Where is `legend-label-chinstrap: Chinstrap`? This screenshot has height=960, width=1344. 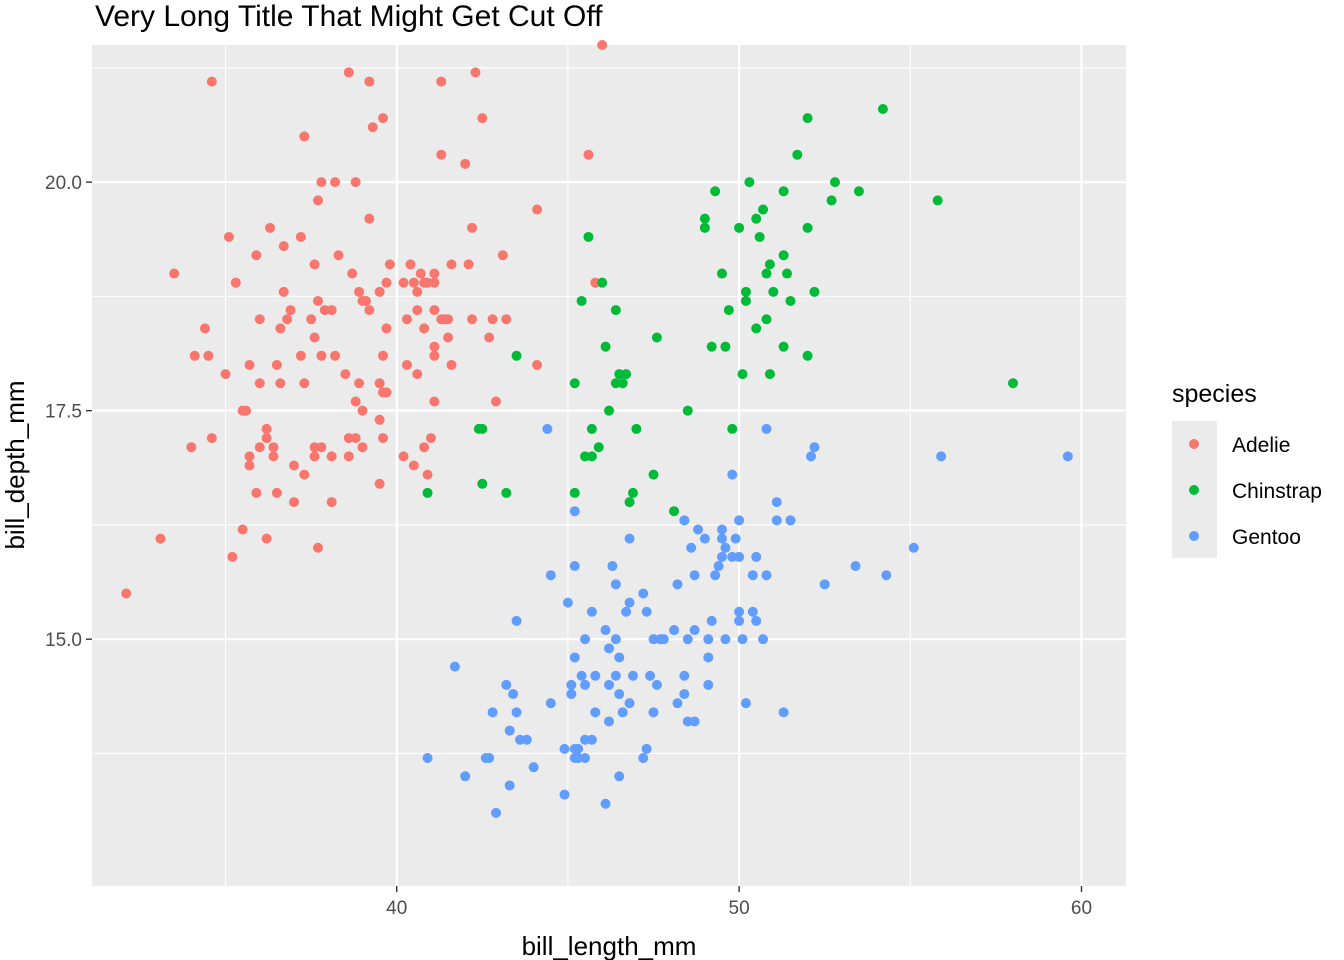 legend-label-chinstrap: Chinstrap is located at coordinates (1277, 491).